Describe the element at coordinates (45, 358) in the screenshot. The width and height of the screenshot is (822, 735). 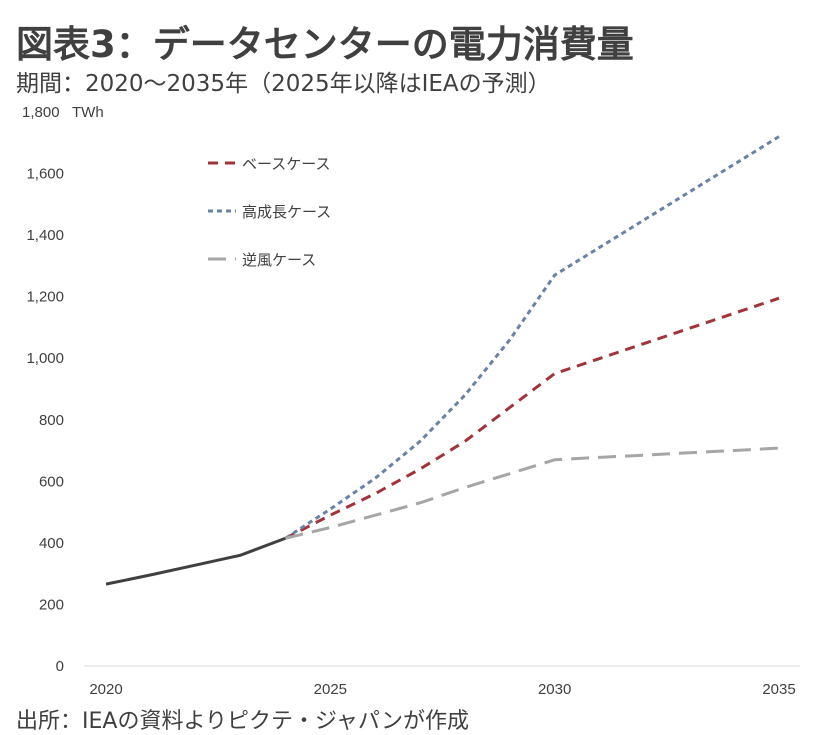
I see `y-tick-label: 1,000` at that location.